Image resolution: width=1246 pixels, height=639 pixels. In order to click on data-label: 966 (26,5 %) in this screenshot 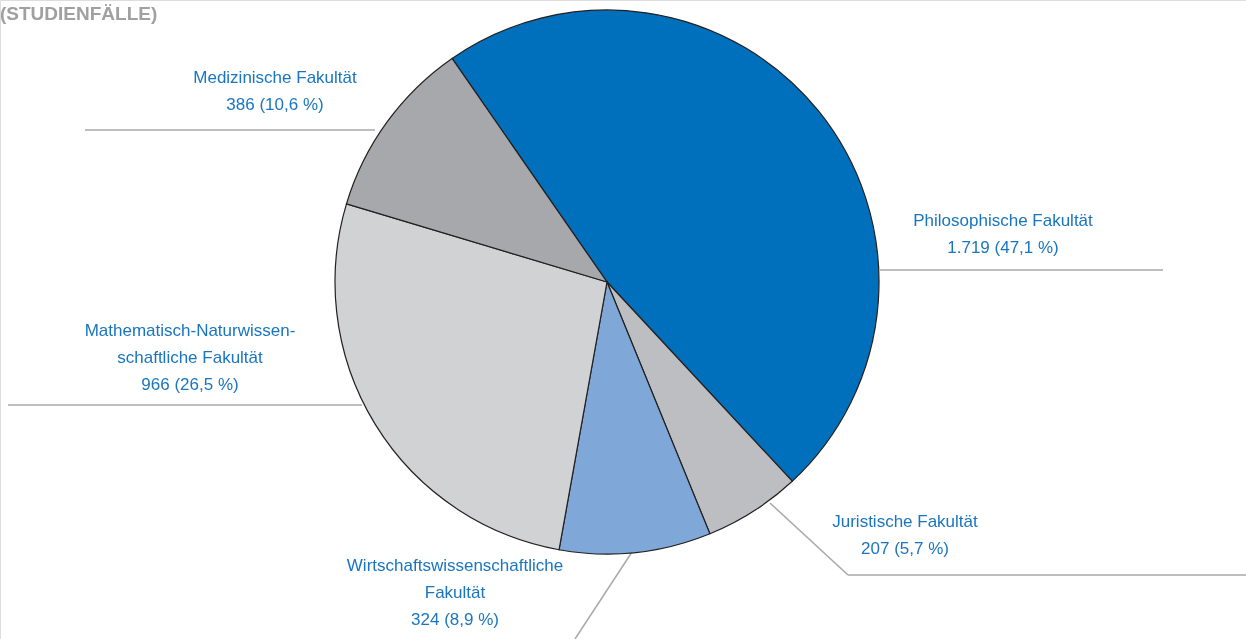, I will do `click(190, 384)`.